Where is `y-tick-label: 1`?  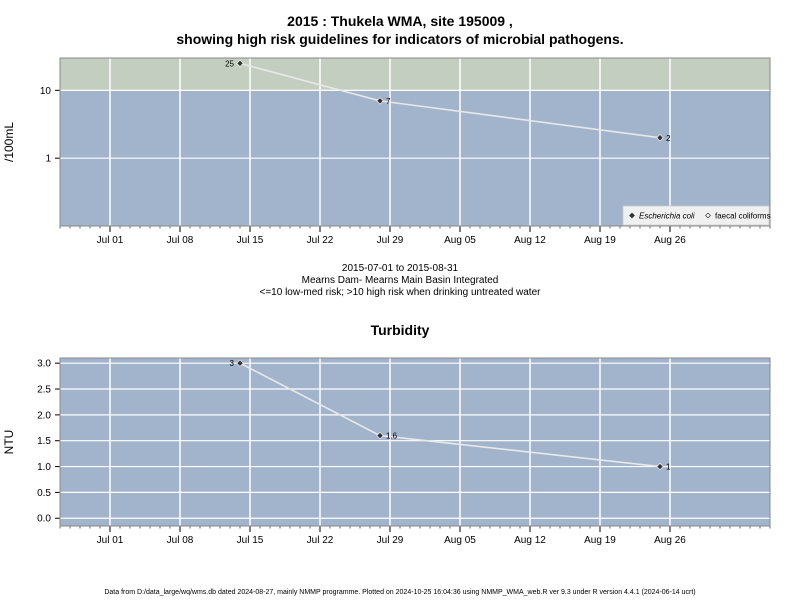 y-tick-label: 1 is located at coordinates (48, 159).